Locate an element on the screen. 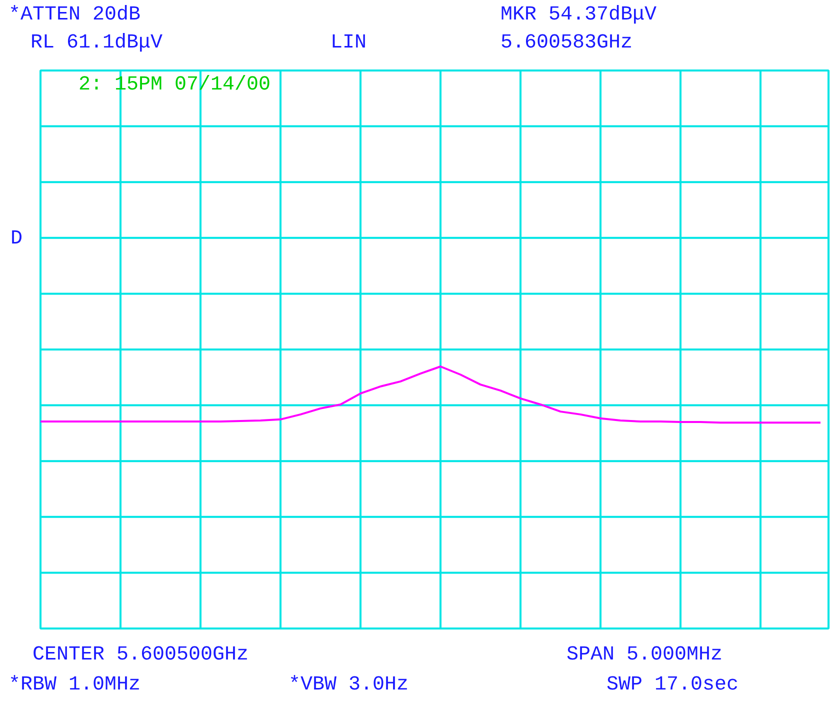 The width and height of the screenshot is (830, 702). text: MKR 54.37dBμV is located at coordinates (578, 15).